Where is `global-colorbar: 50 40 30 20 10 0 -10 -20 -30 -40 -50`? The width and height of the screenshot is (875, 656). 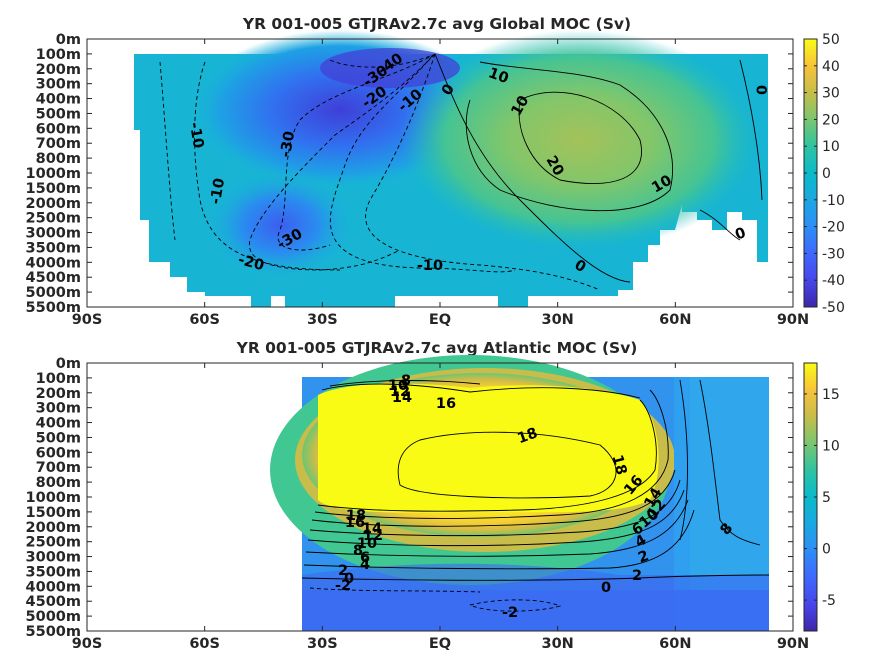 global-colorbar: 50 40 30 20 10 0 -10 -20 -30 -40 -50 is located at coordinates (824, 174).